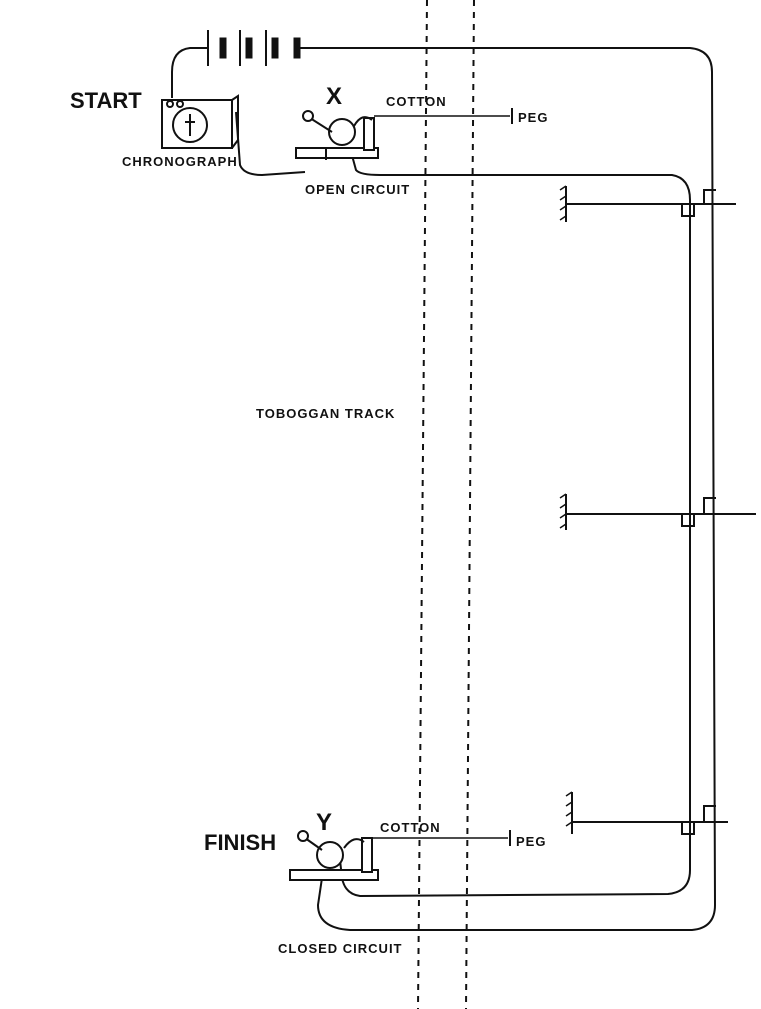 The height and width of the screenshot is (1009, 761). I want to click on open-circuit-label: OPEN CIRCUIT, so click(357, 189).